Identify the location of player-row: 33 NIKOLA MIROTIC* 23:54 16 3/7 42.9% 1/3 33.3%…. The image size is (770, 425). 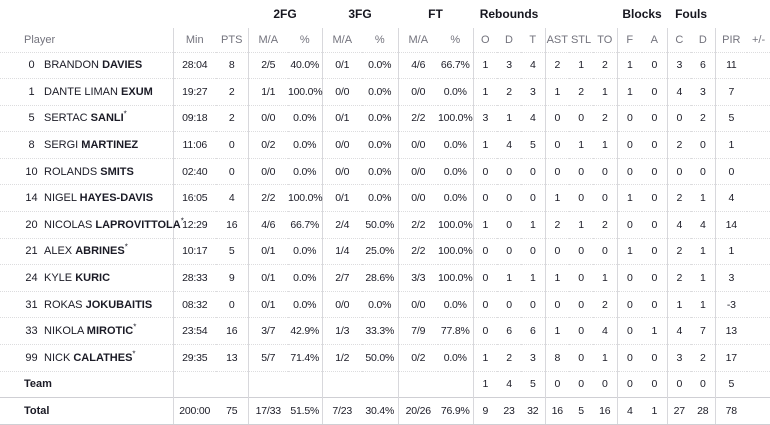
(385, 331).